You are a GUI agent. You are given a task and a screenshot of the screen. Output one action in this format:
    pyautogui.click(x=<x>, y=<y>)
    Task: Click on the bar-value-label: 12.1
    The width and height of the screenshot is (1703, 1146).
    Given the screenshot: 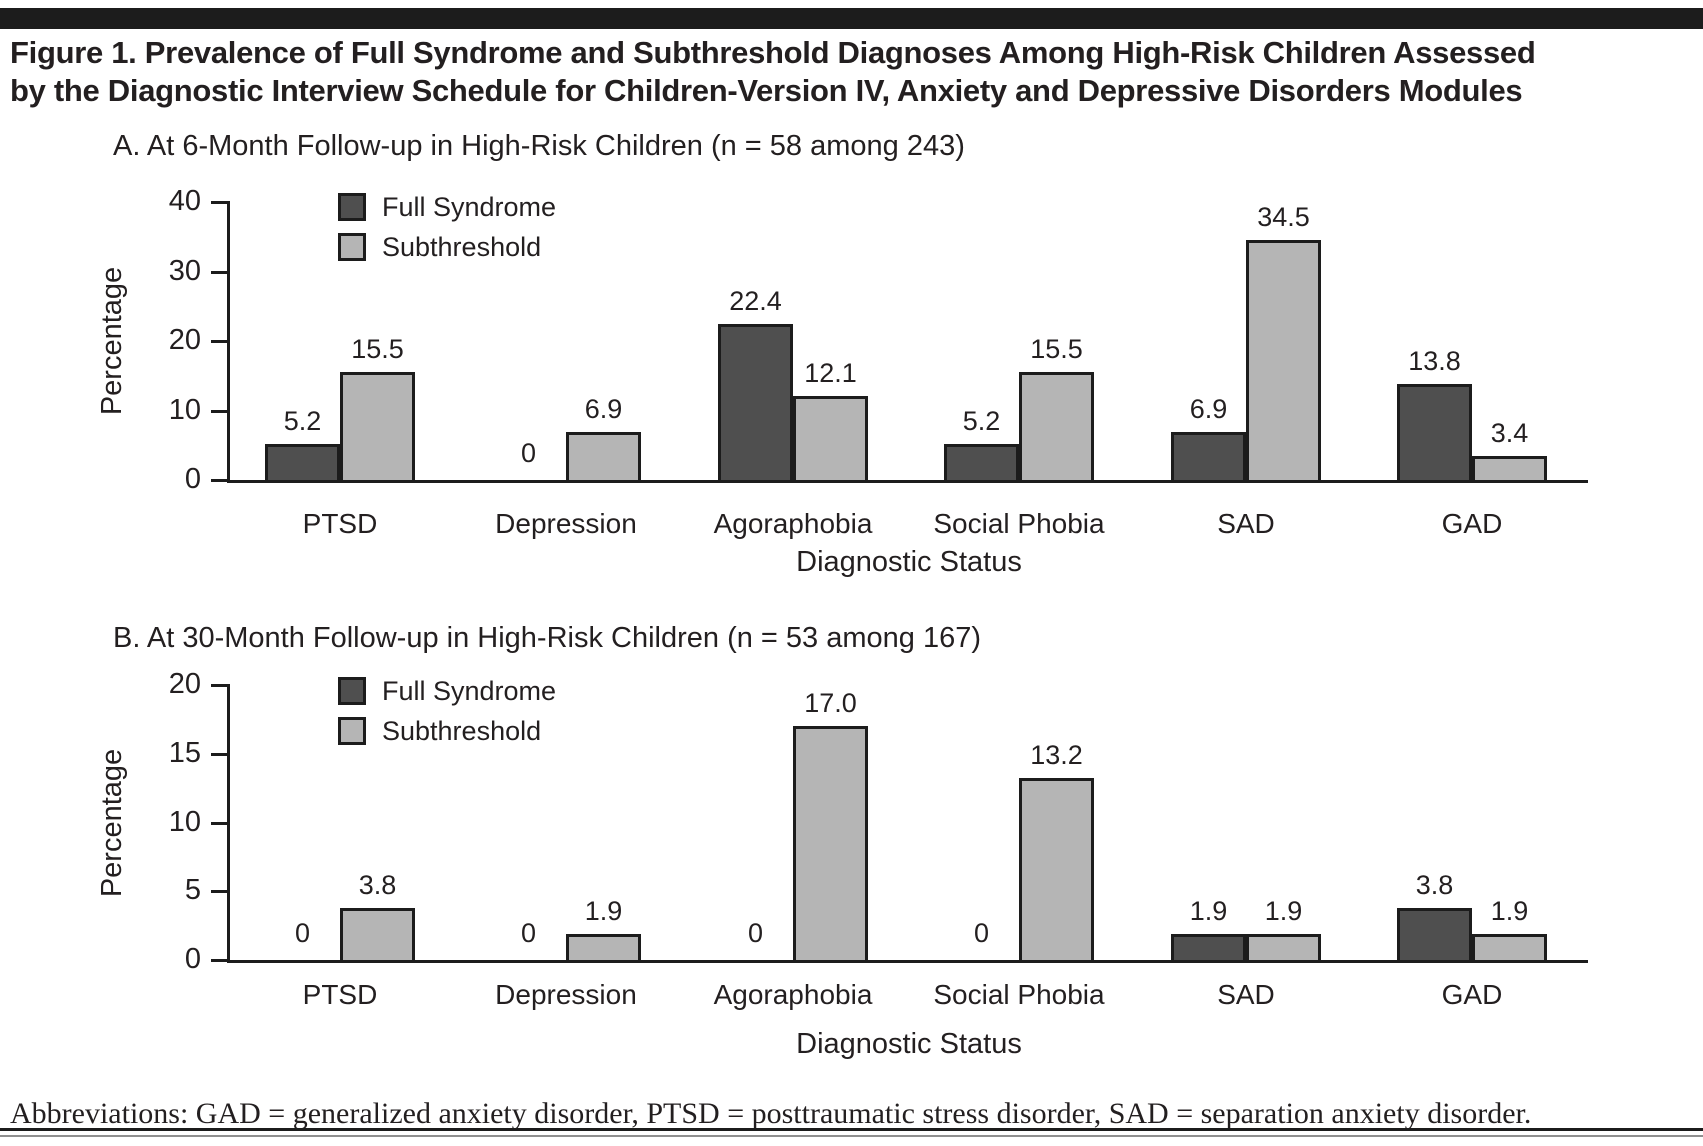 What is the action you would take?
    pyautogui.click(x=830, y=373)
    